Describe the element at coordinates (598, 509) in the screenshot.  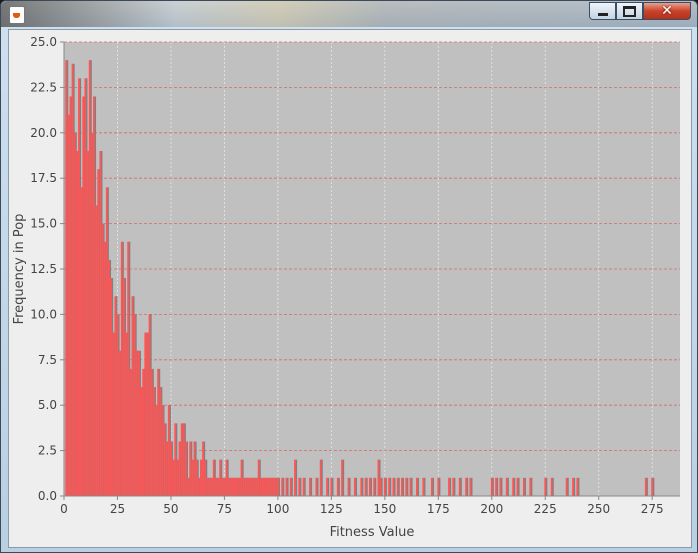
I see `x-tick-label: 250` at that location.